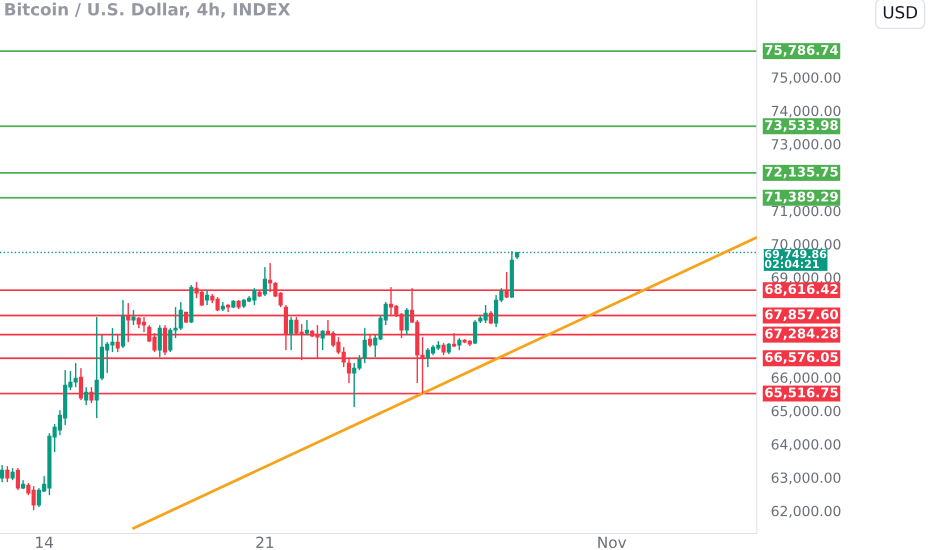 This screenshot has height=550, width=932. Describe the element at coordinates (801, 198) in the screenshot. I see `ref-line-label: 71,389.29` at that location.